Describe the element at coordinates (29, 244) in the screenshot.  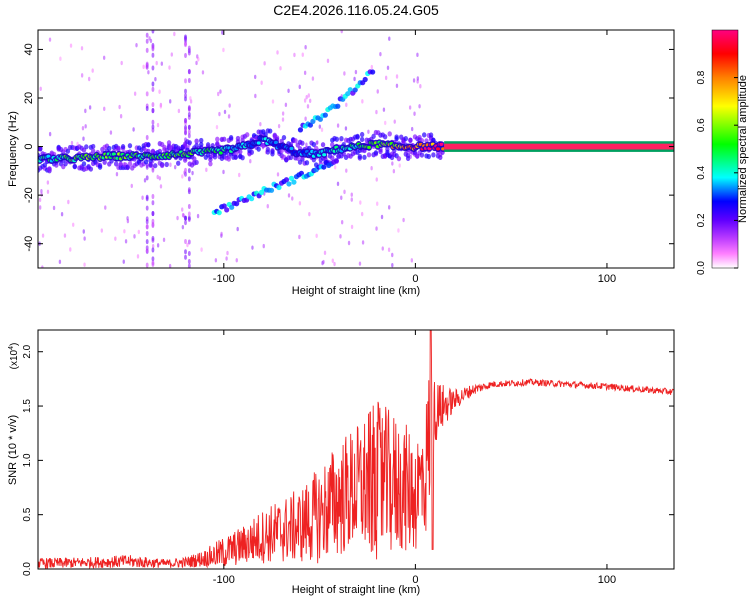
I see `y-tick-label: -40` at that location.